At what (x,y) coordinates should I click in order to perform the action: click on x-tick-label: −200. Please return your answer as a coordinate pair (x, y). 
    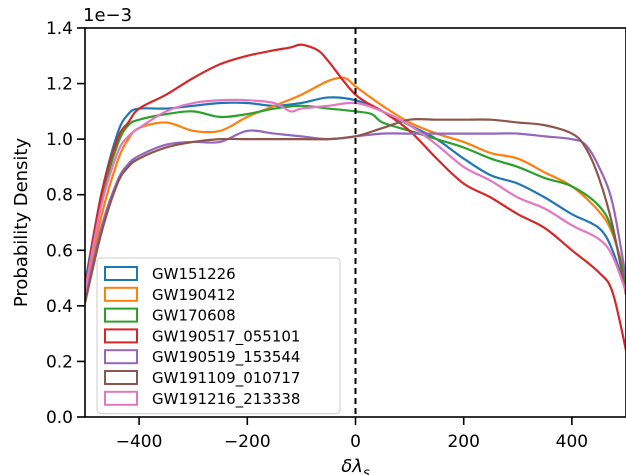
    Looking at the image, I should click on (247, 442).